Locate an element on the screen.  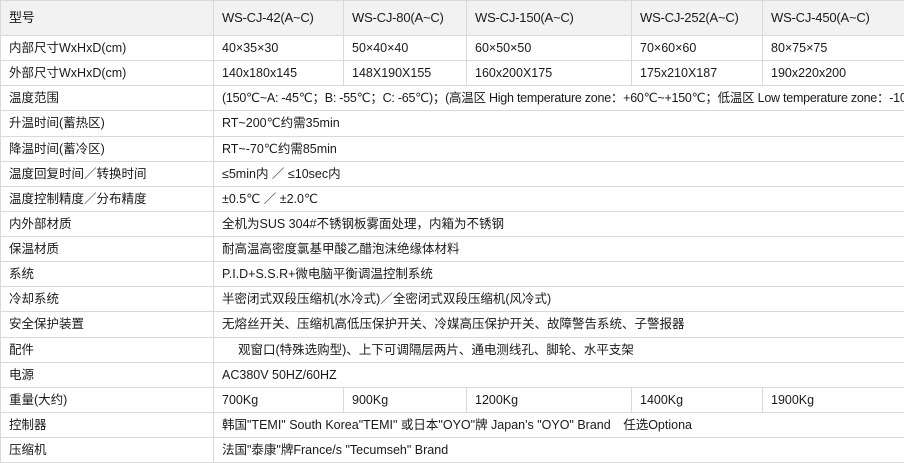
header-cell-model-5: WS-CJ-450(A~C) is located at coordinates (833, 18).